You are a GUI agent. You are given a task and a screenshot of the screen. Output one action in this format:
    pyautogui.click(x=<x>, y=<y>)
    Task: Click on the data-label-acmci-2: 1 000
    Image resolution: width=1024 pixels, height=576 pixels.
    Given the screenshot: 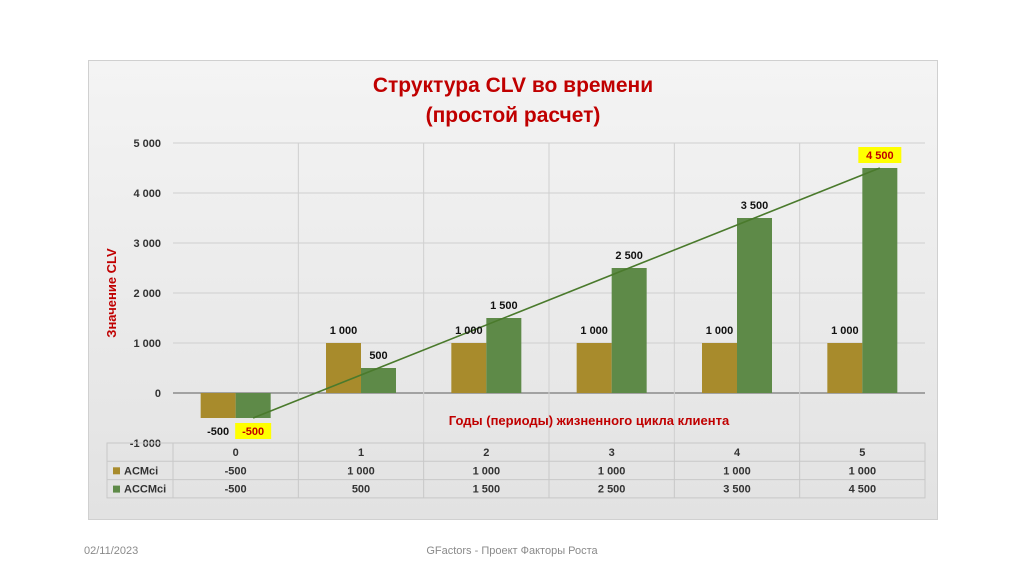 What is the action you would take?
    pyautogui.click(x=469, y=331)
    